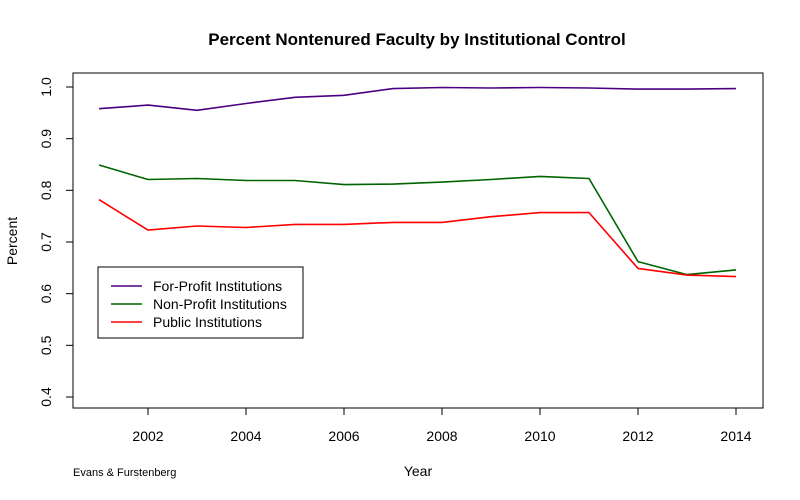 Image resolution: width=800 pixels, height=500 pixels. Describe the element at coordinates (343, 436) in the screenshot. I see `x-tick-label: 2006` at that location.